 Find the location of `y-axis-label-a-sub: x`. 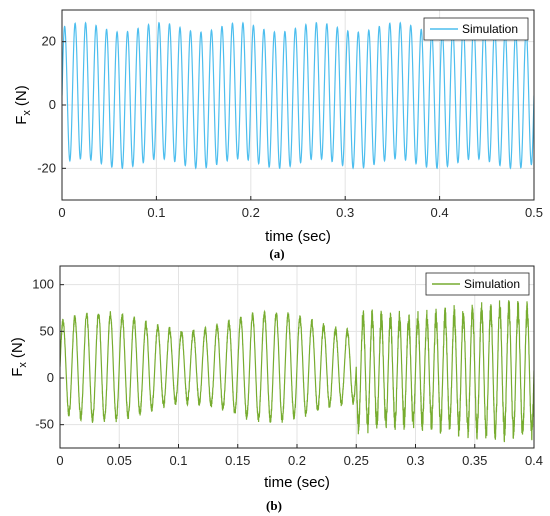

y-axis-label-a-sub: x is located at coordinates (27, 113).